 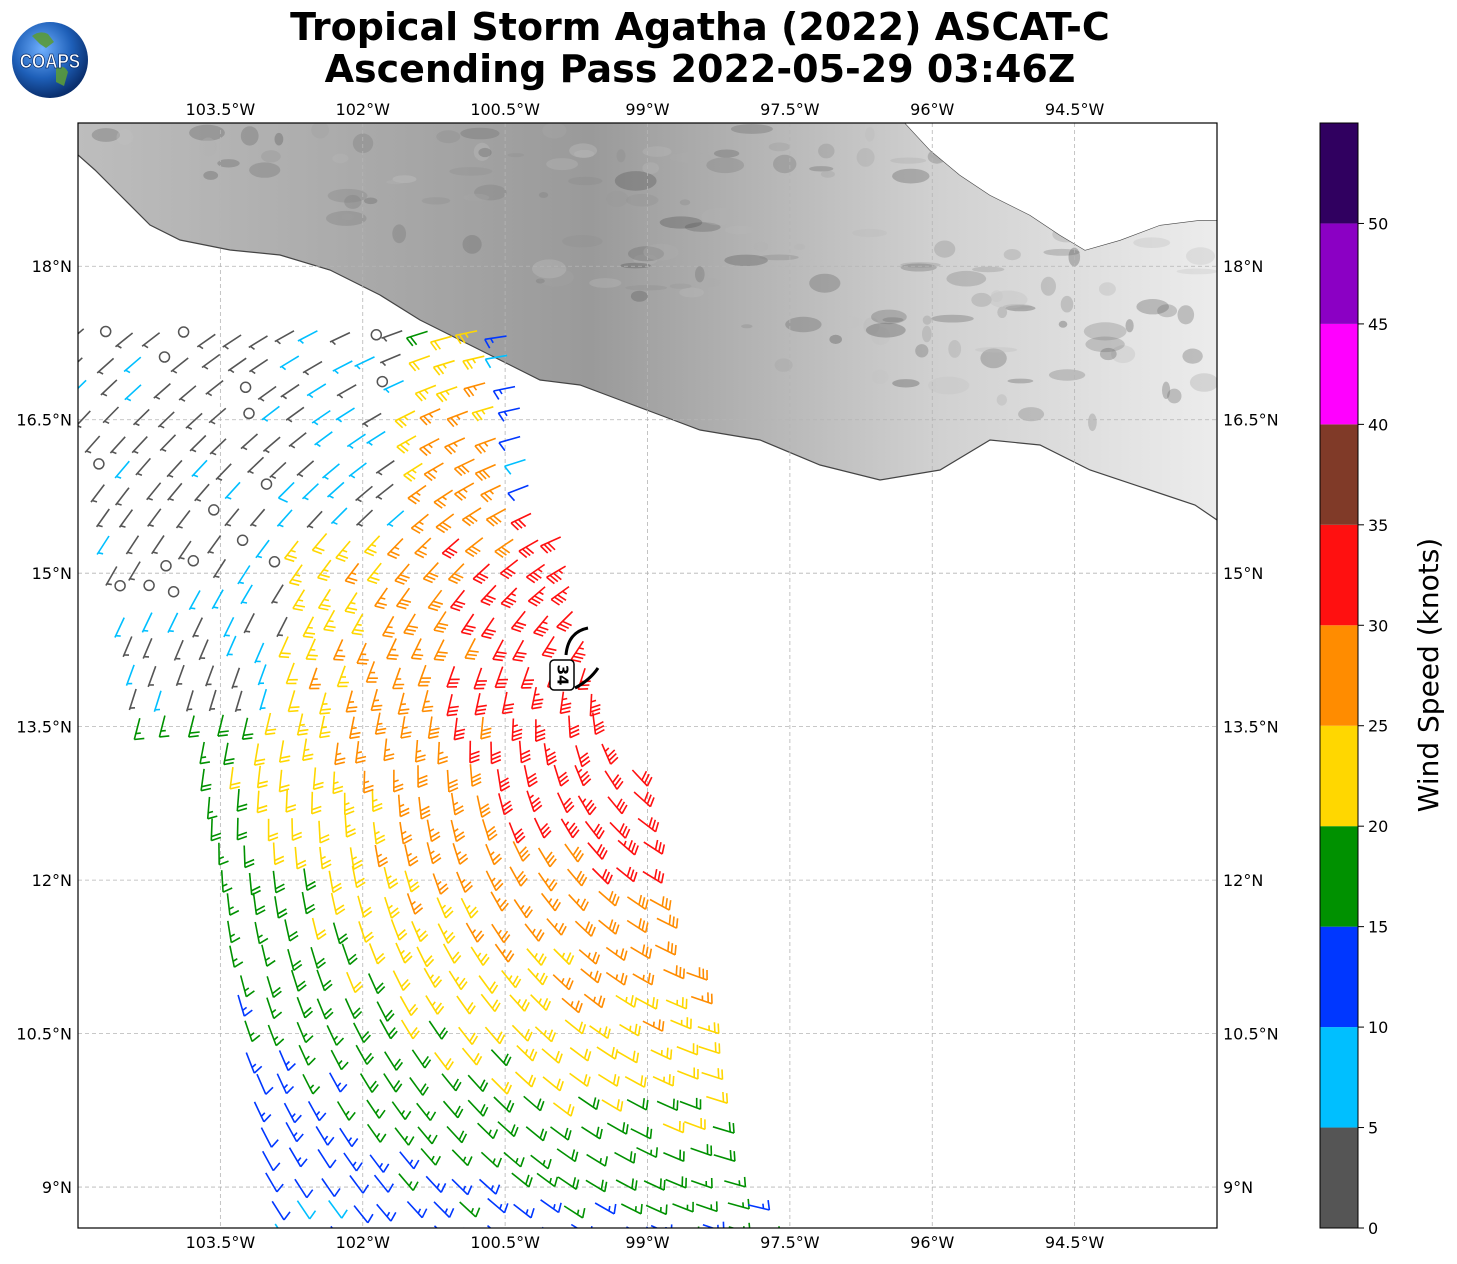 I want to click on lon-tick-label-top: 102°W, so click(x=363, y=109).